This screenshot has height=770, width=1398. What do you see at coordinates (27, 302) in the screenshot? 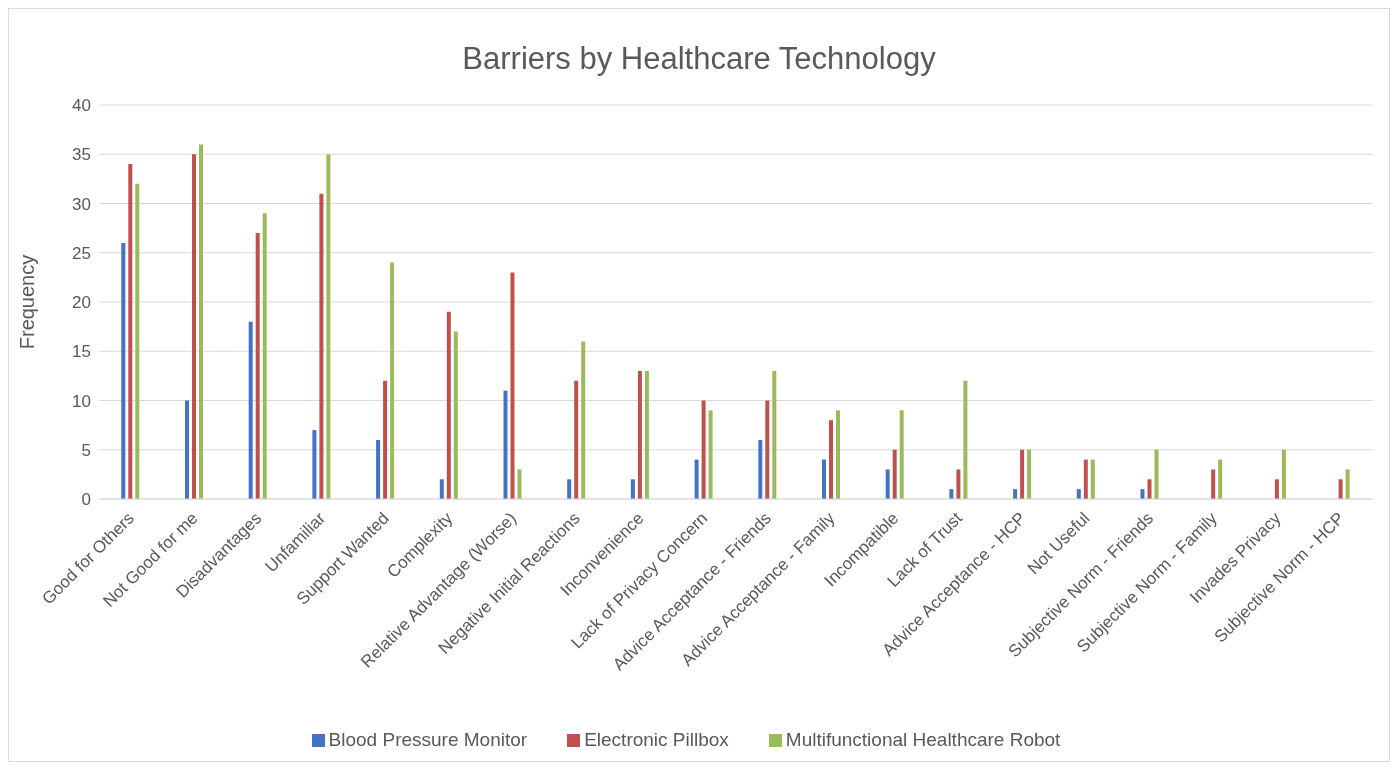
I see `y-axis-title: Frequency` at bounding box center [27, 302].